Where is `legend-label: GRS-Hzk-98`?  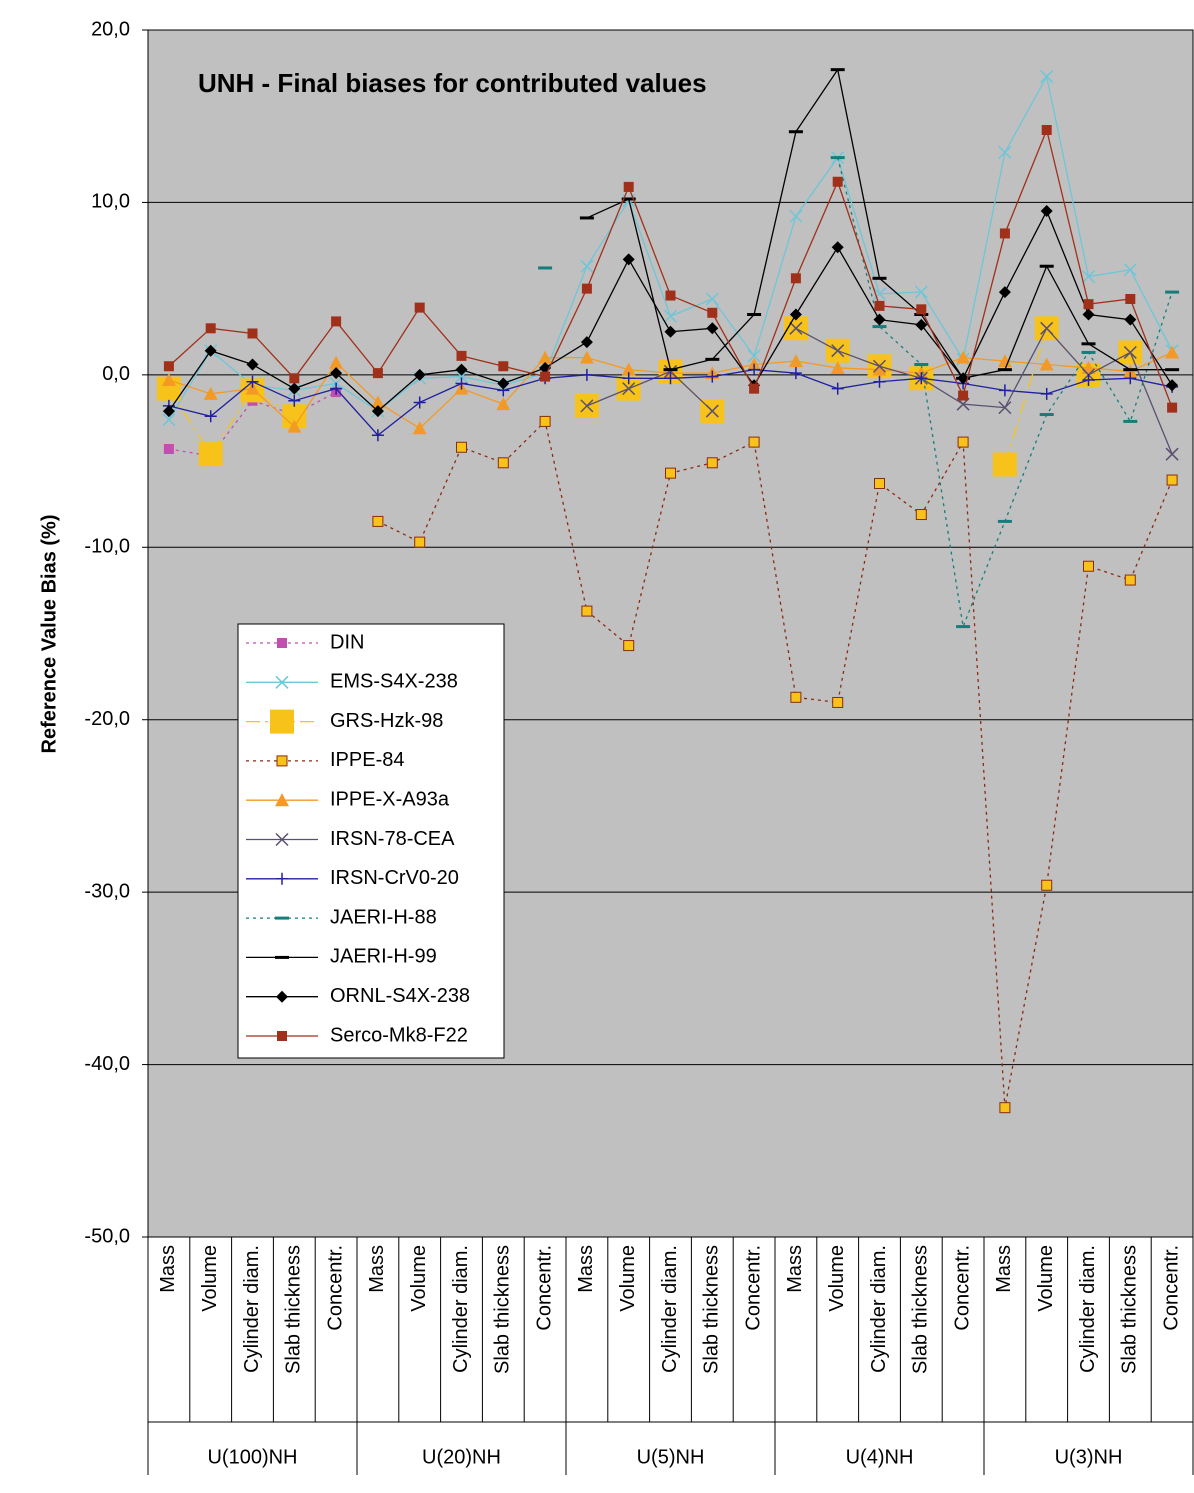 legend-label: GRS-Hzk-98 is located at coordinates (386, 721).